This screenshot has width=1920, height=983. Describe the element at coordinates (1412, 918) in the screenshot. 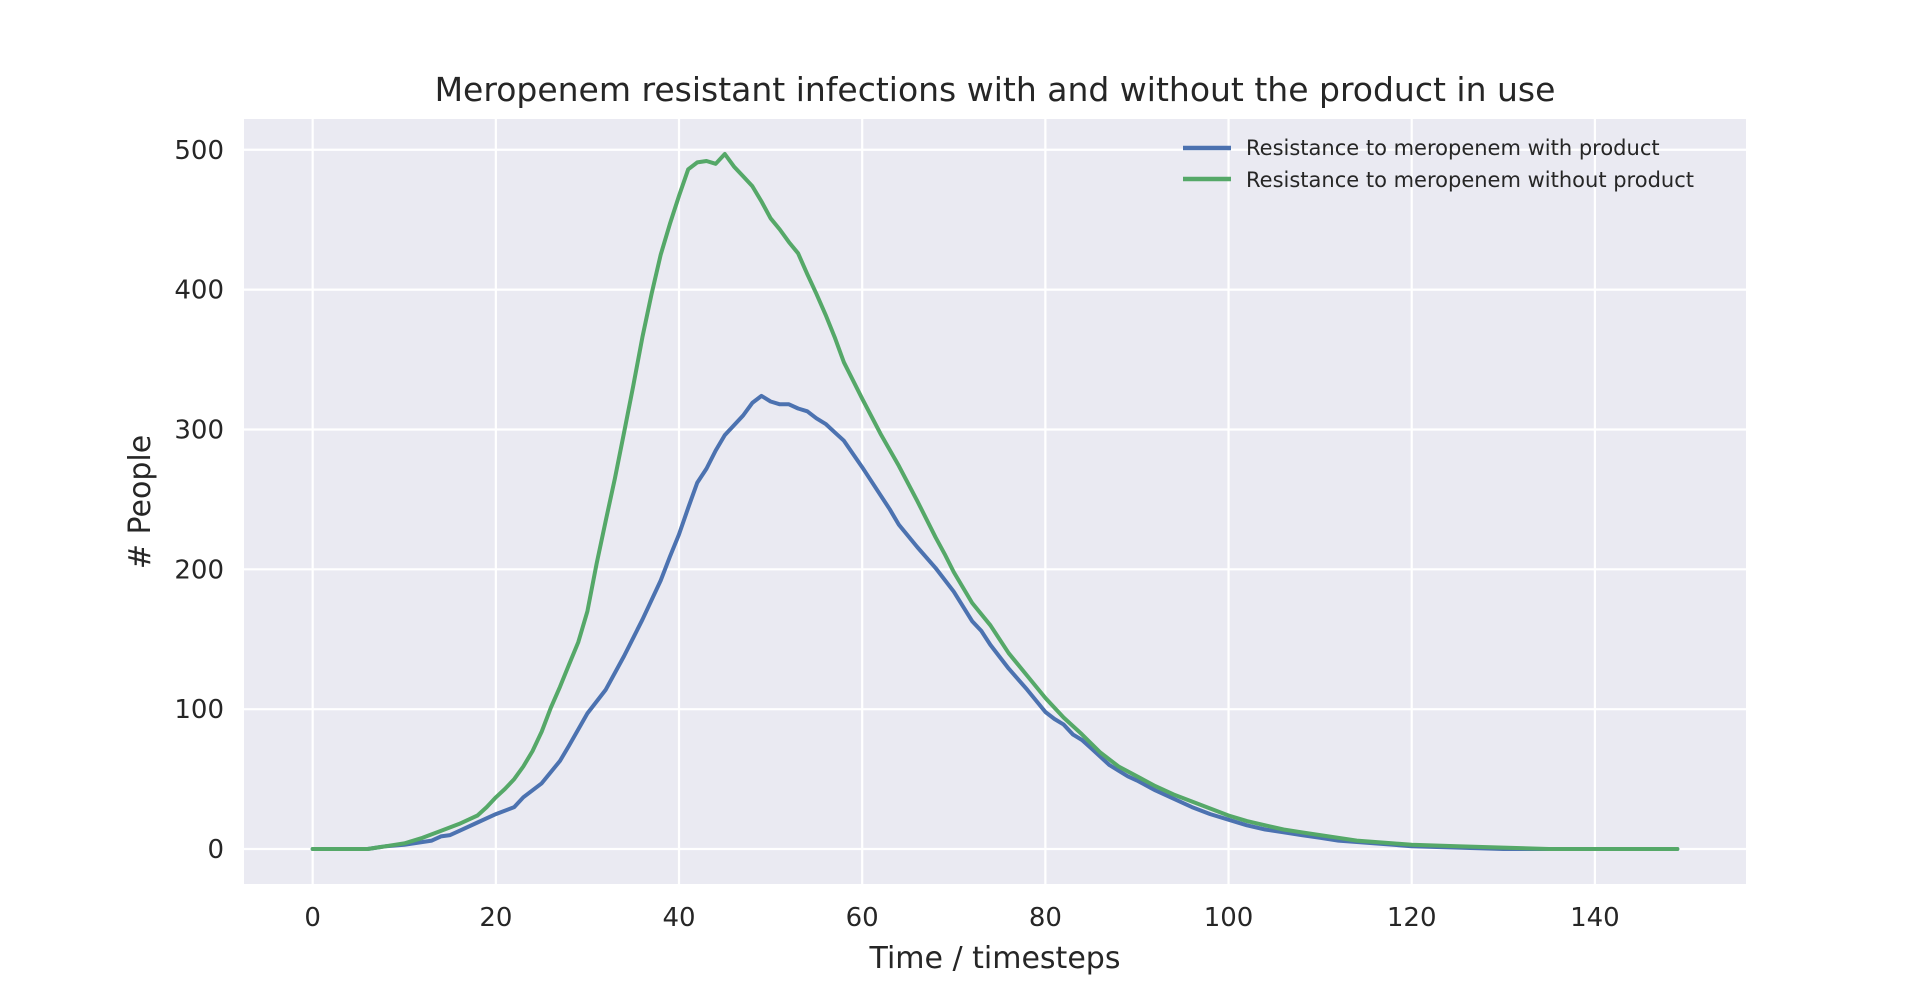

I see `x-tick-label: 120` at that location.